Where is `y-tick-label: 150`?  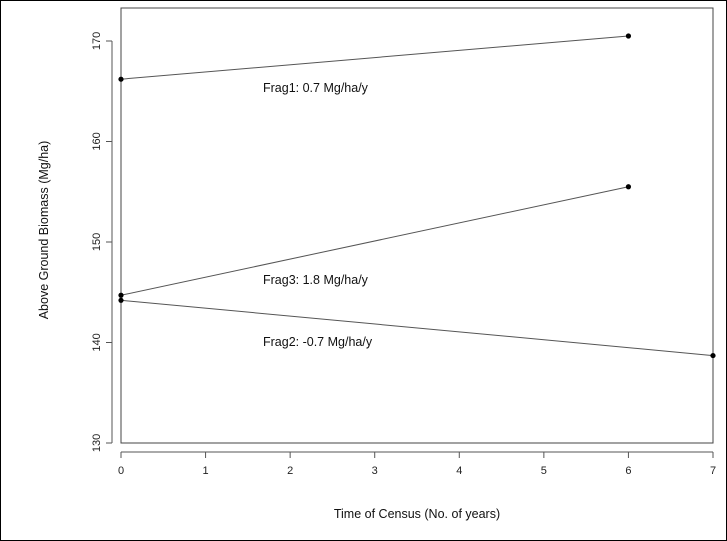
y-tick-label: 150 is located at coordinates (97, 242).